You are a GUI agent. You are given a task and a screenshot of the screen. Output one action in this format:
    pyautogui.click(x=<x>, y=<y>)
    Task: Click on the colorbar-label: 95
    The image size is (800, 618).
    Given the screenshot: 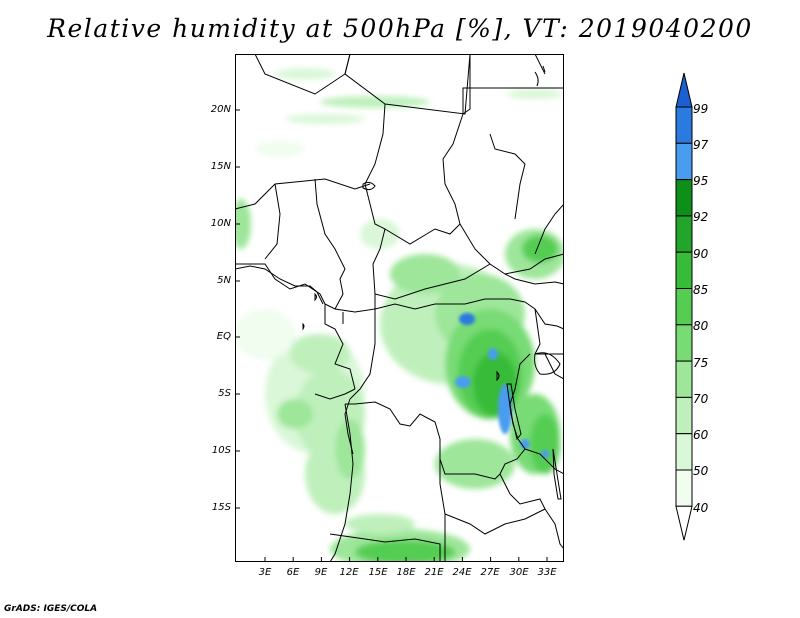 What is the action you would take?
    pyautogui.click(x=701, y=181)
    